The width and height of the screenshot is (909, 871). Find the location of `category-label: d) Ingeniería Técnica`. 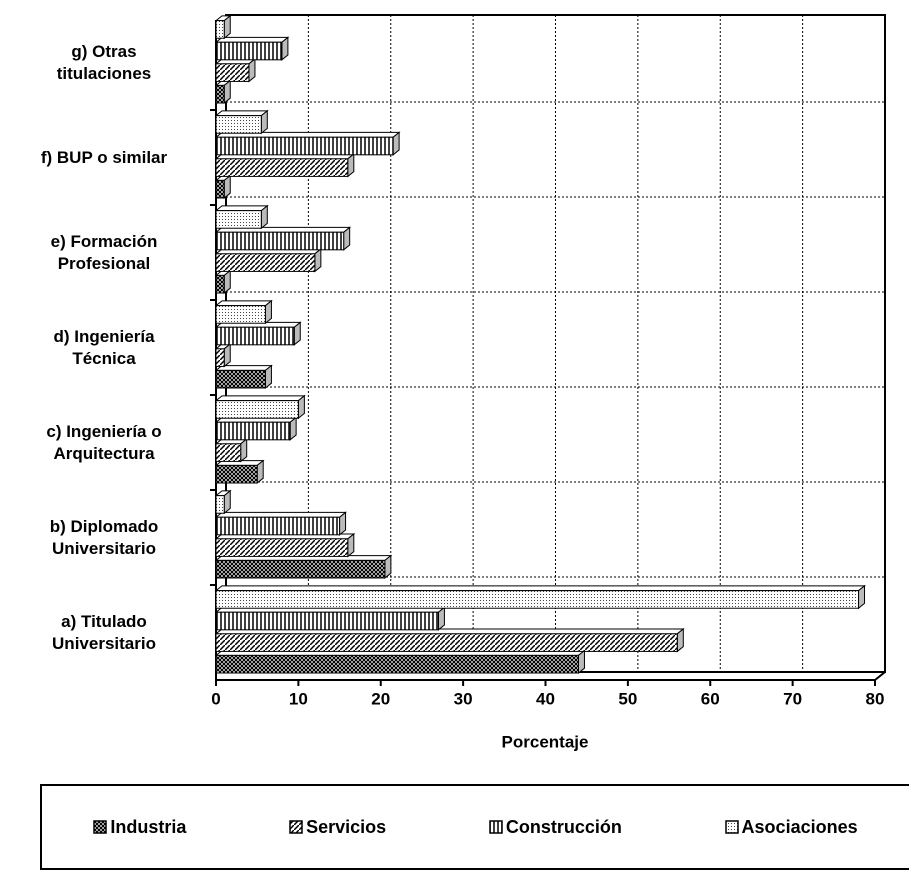

category-label: d) Ingeniería Técnica is located at coordinates (104, 347).